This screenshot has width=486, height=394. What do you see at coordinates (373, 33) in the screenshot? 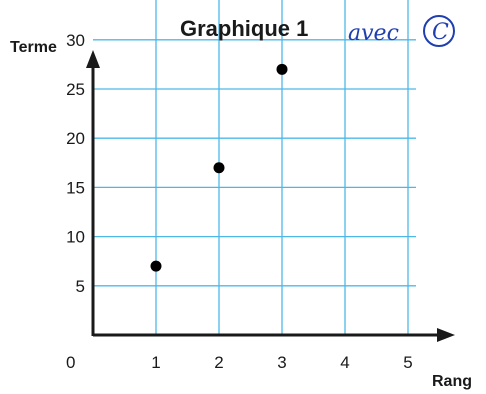
I see `handwritten-text: avec` at bounding box center [373, 33].